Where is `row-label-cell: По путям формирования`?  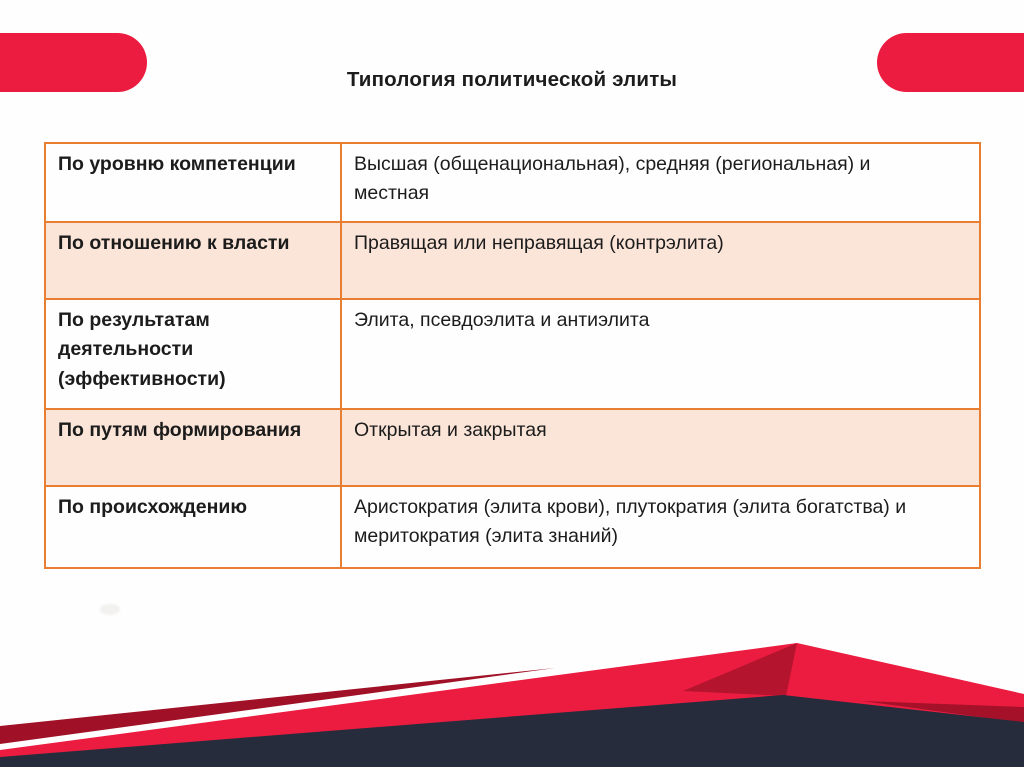
row-label-cell: По путям формирования is located at coordinates (193, 447).